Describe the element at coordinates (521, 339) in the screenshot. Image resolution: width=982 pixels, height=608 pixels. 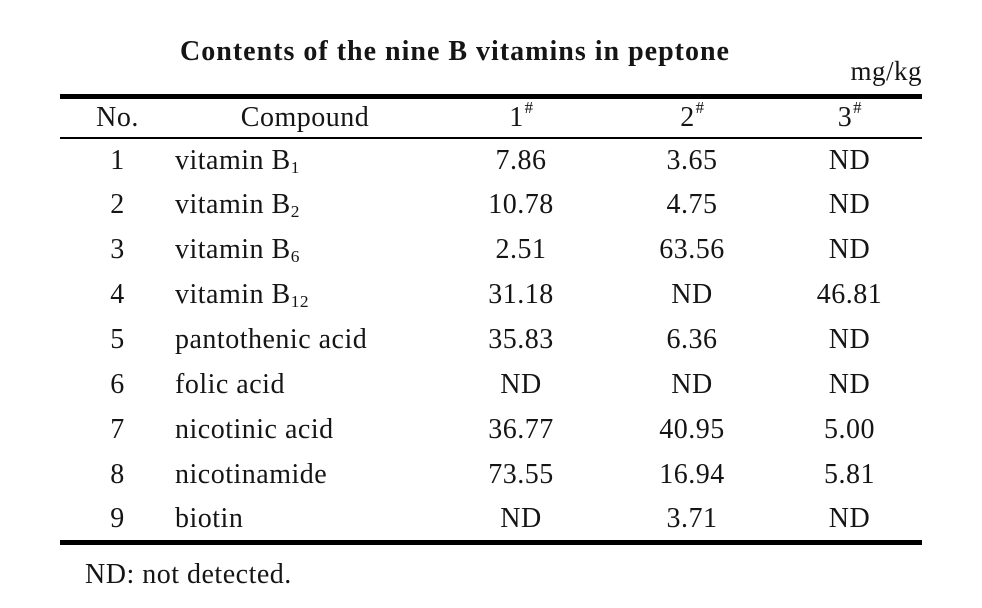
I see `value-cell: 35.83` at that location.